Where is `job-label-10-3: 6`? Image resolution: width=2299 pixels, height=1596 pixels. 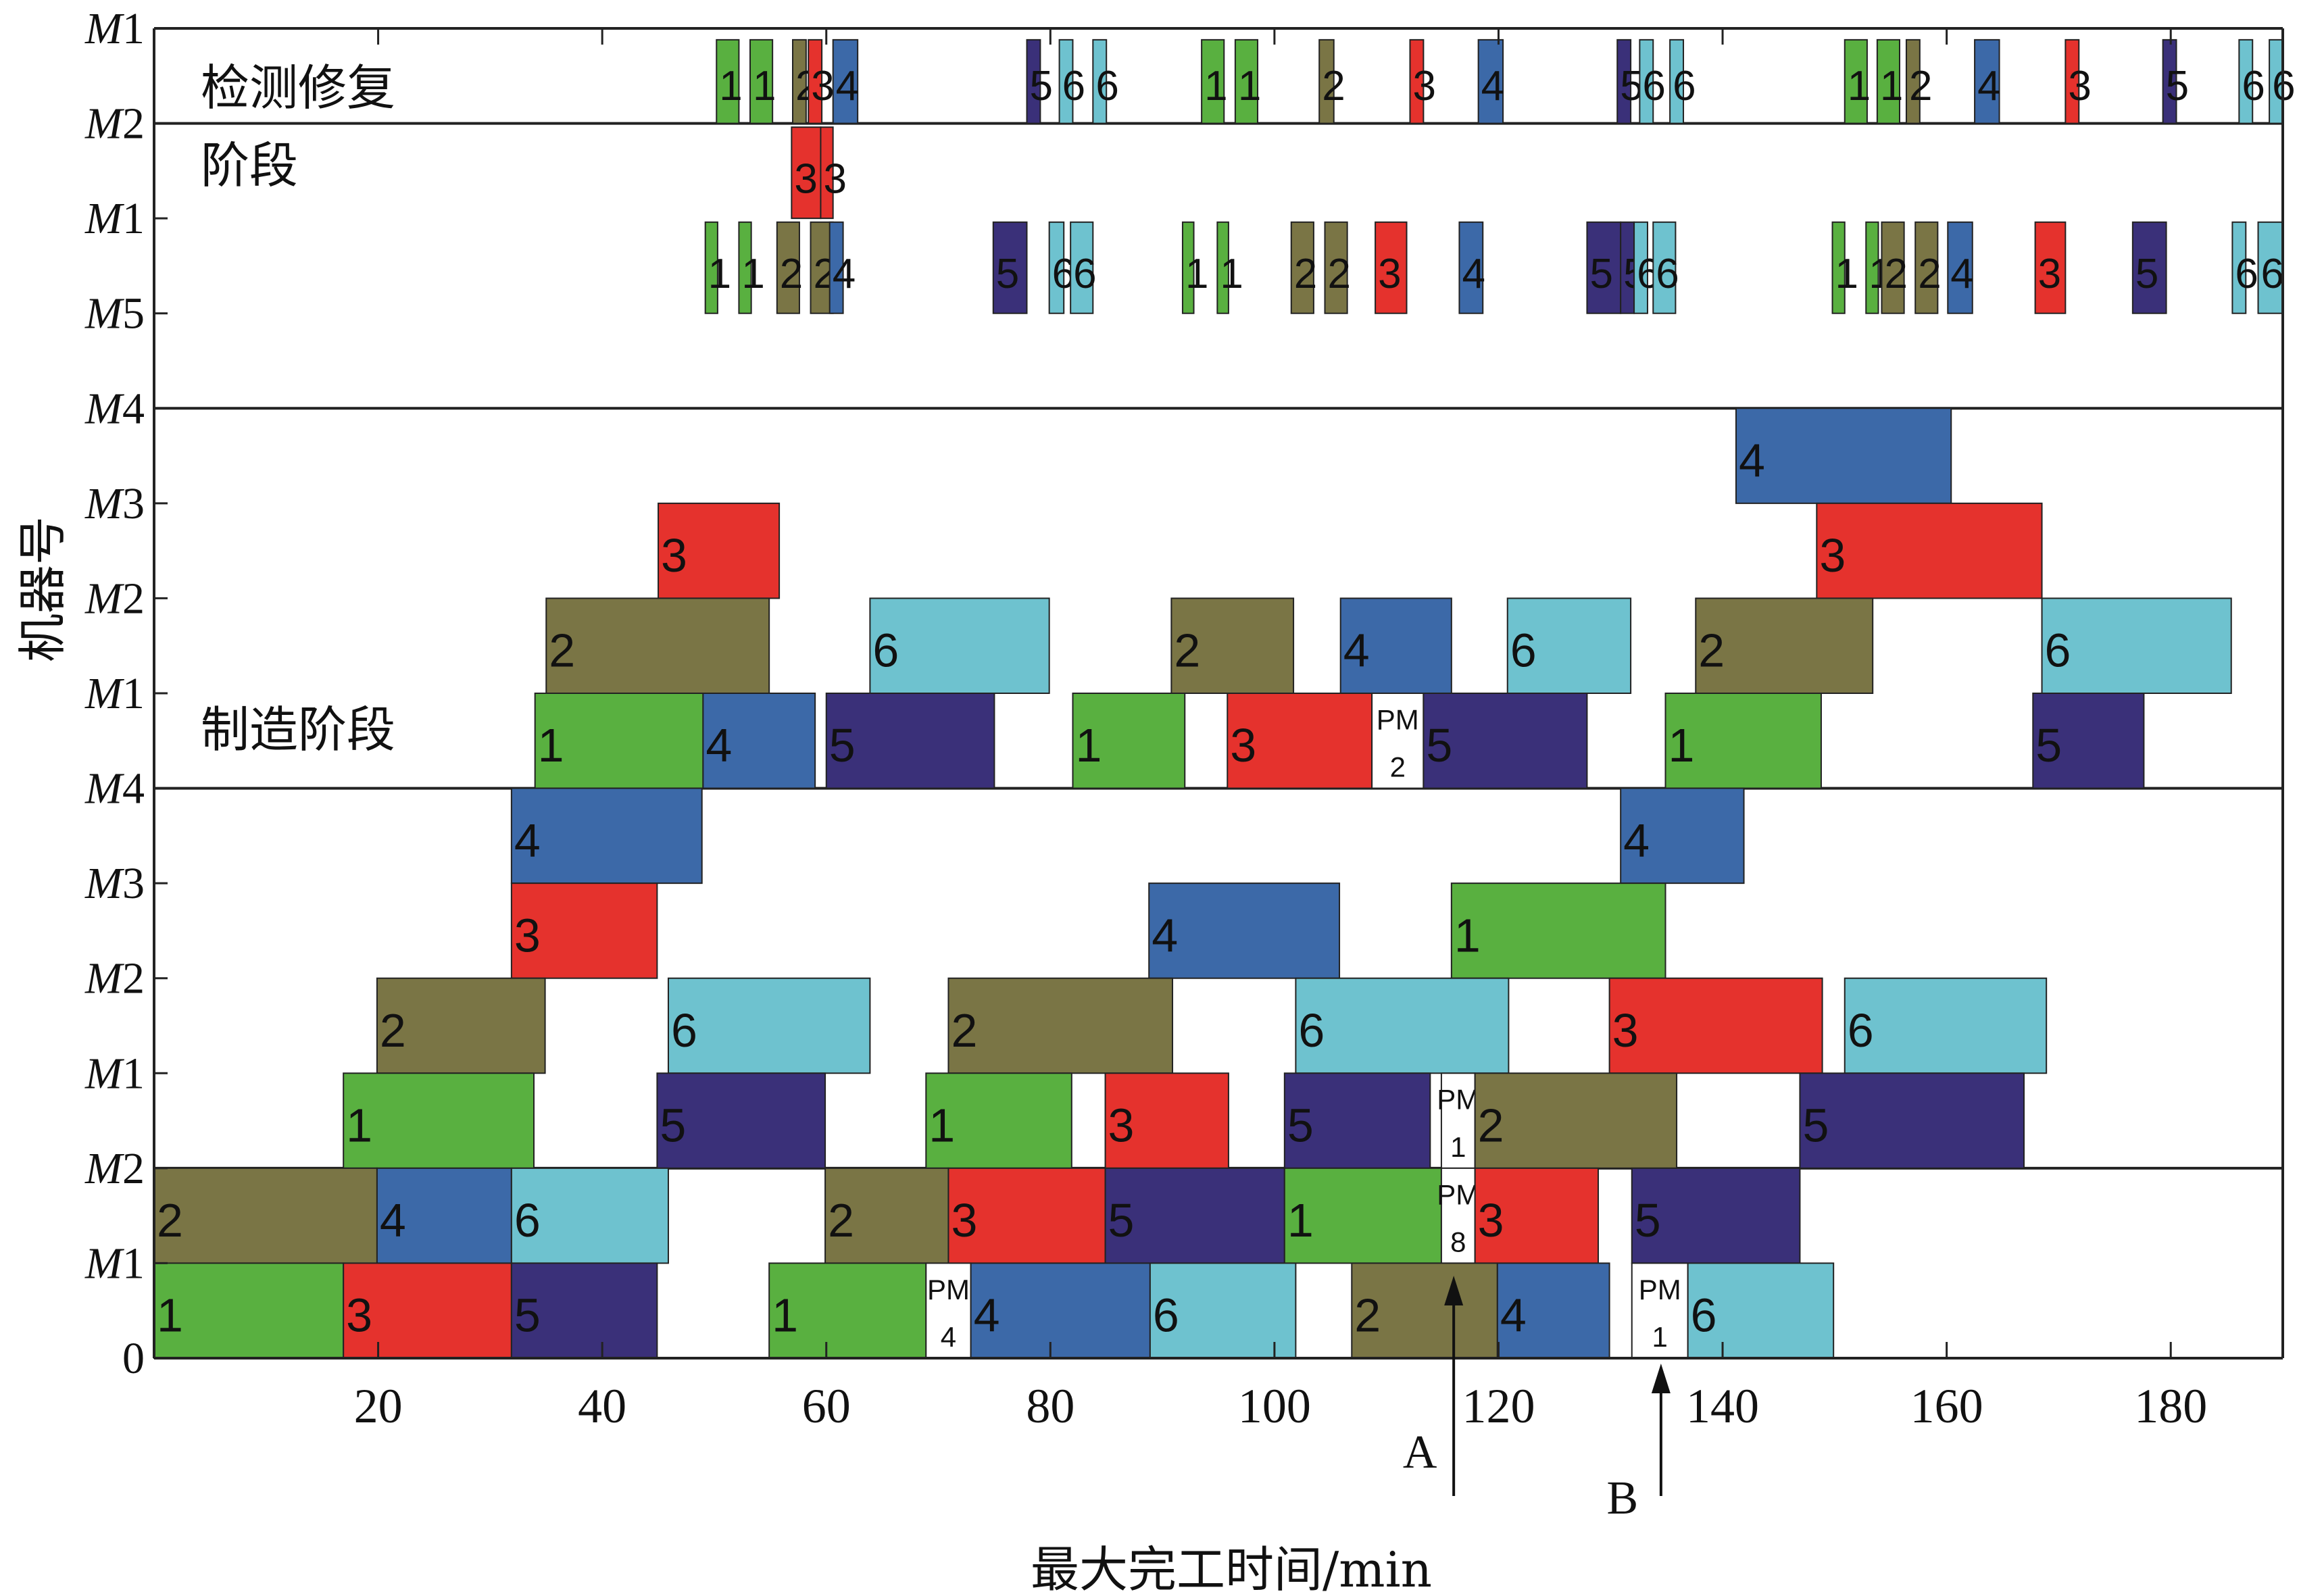
job-label-10-3: 6 is located at coordinates (1311, 1031).